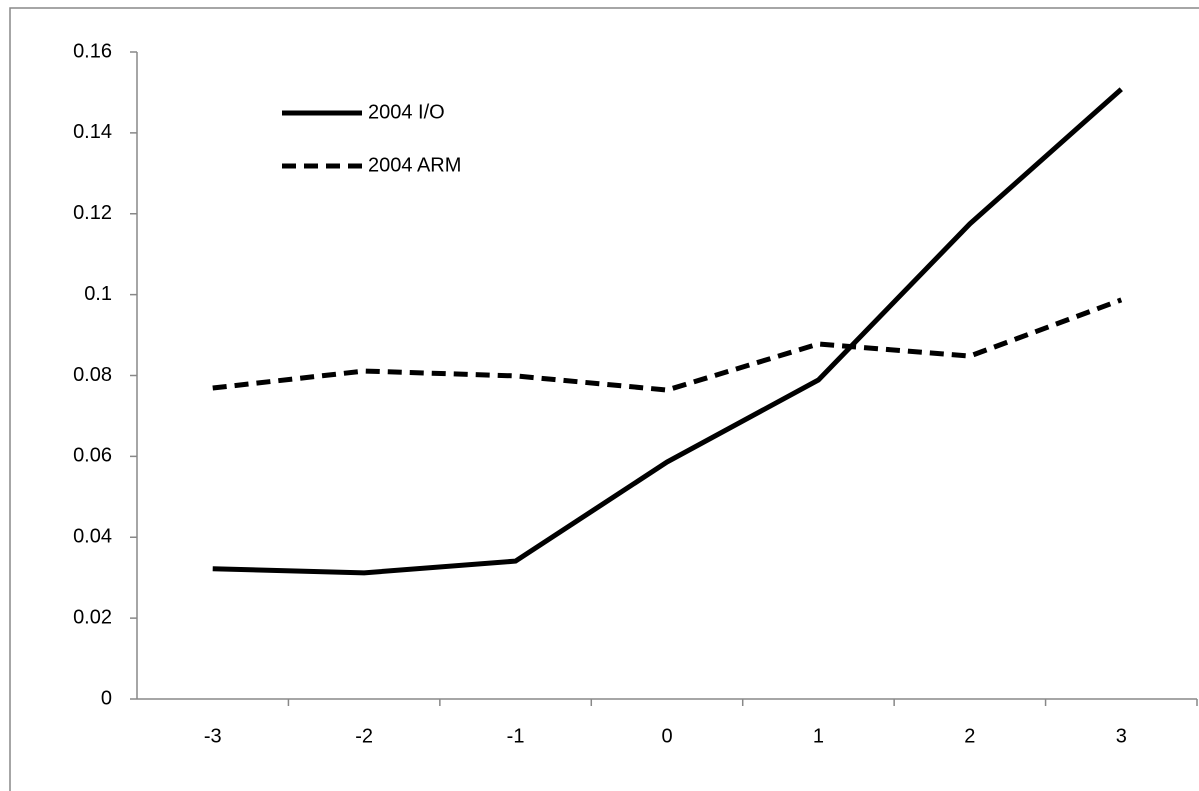 Image resolution: width=1199 pixels, height=791 pixels. I want to click on legend-label: 2004 ARM, so click(414, 165).